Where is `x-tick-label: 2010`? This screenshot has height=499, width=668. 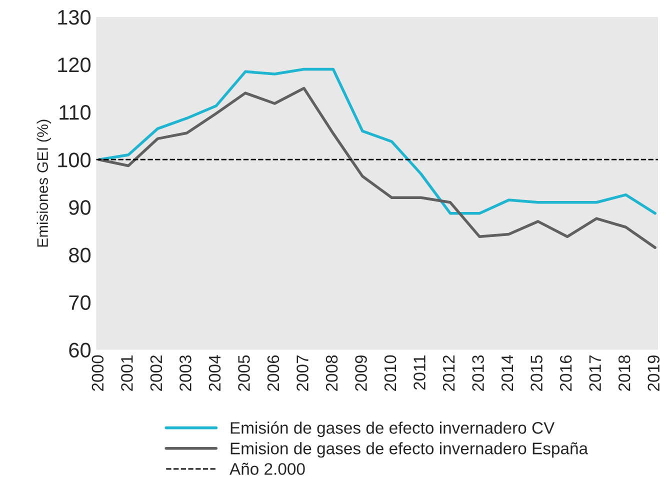
x-tick-label: 2010 is located at coordinates (390, 373).